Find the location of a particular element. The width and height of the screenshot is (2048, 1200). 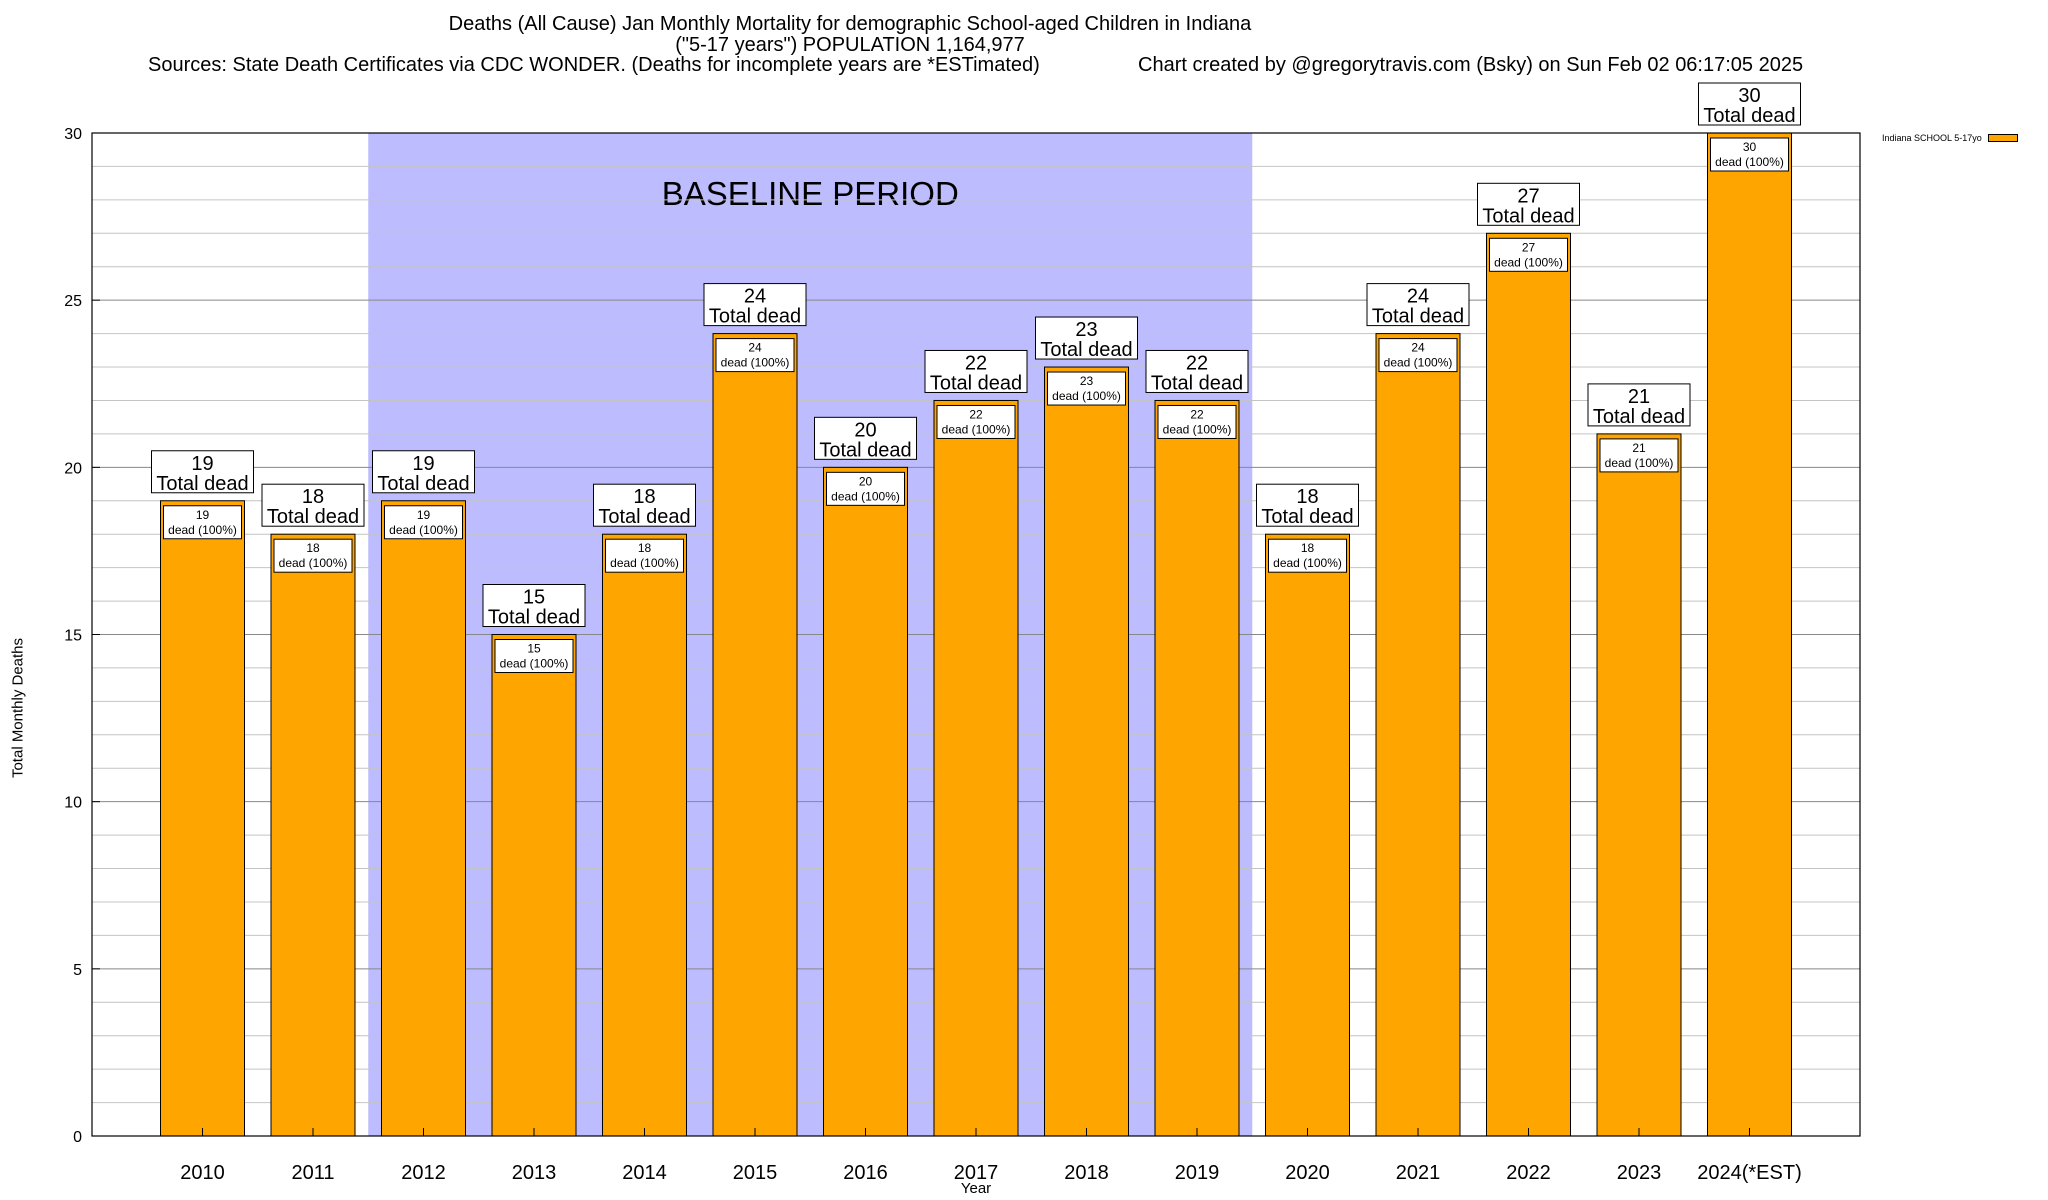

x-tick-label: 2021 is located at coordinates (1418, 1173).